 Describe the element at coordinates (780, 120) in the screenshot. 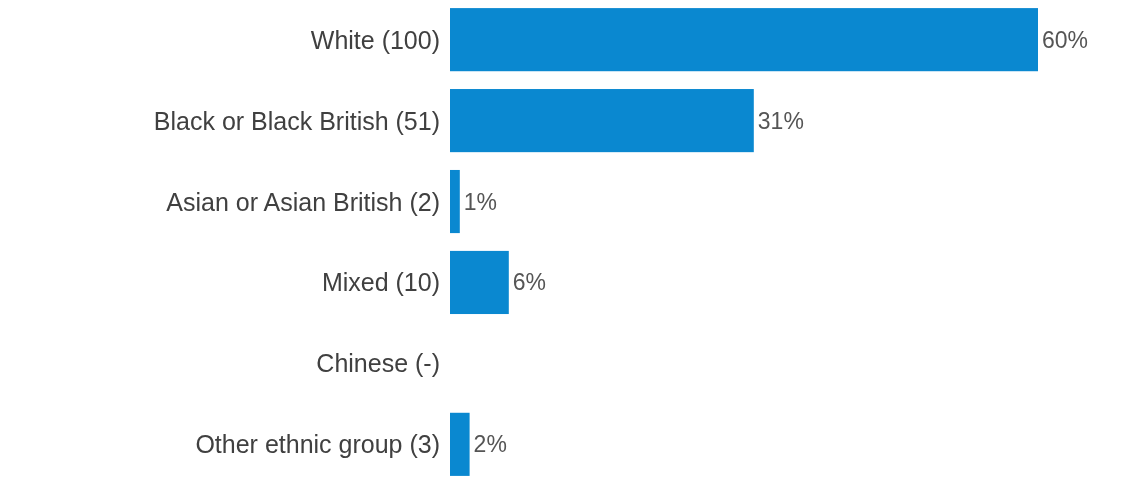

I see `data-label: 31%` at that location.